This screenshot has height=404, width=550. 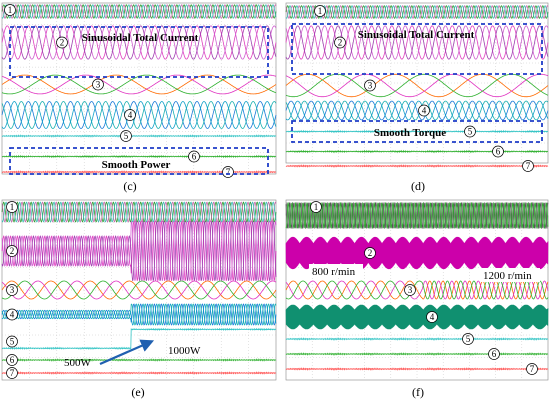 What do you see at coordinates (410, 133) in the screenshot?
I see `panel-d-annotation-torque: Smooth Torque` at bounding box center [410, 133].